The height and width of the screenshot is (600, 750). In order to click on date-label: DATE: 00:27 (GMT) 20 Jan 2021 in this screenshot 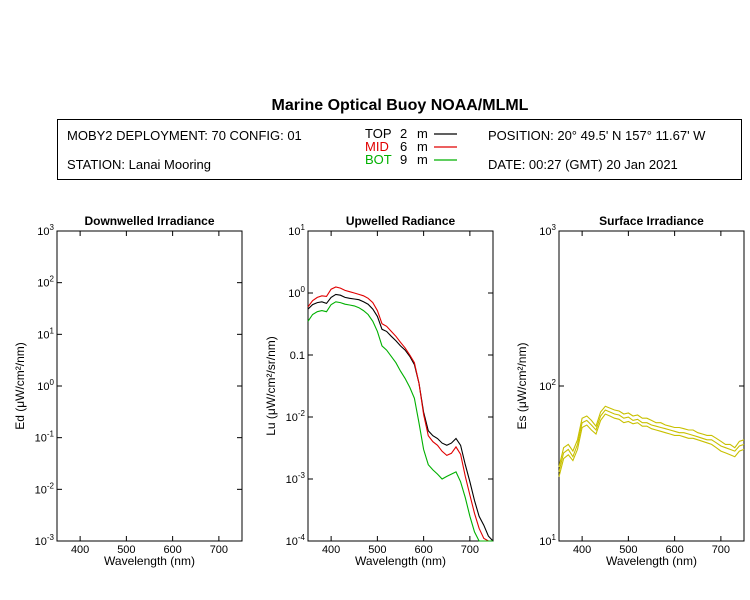, I will do `click(583, 164)`.